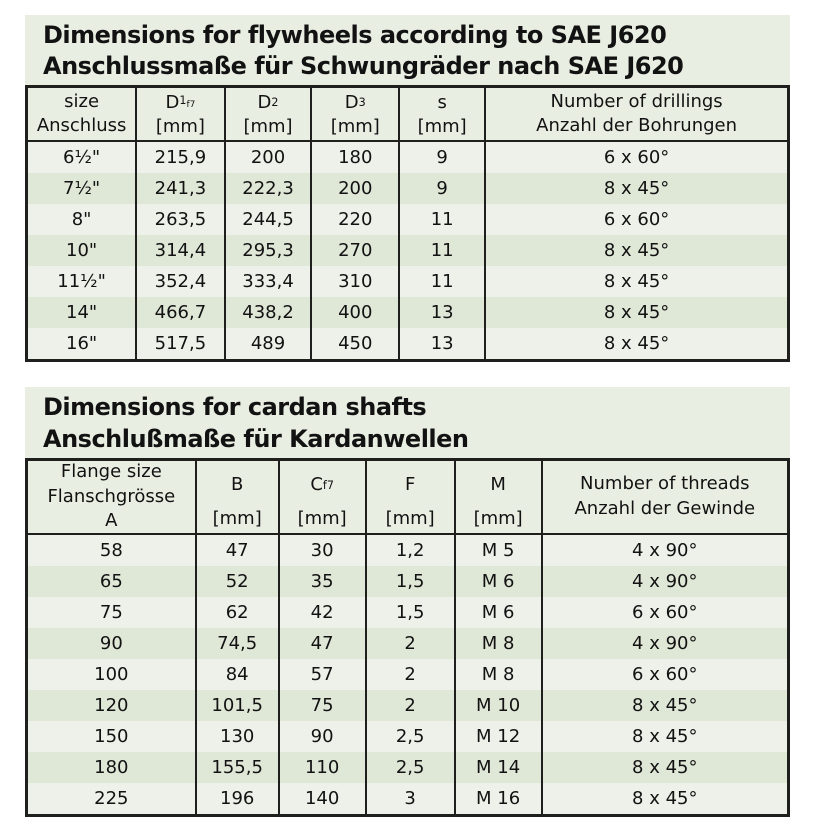 The width and height of the screenshot is (830, 817). Describe the element at coordinates (665, 484) in the screenshot. I see `header-line: Number of threads` at that location.